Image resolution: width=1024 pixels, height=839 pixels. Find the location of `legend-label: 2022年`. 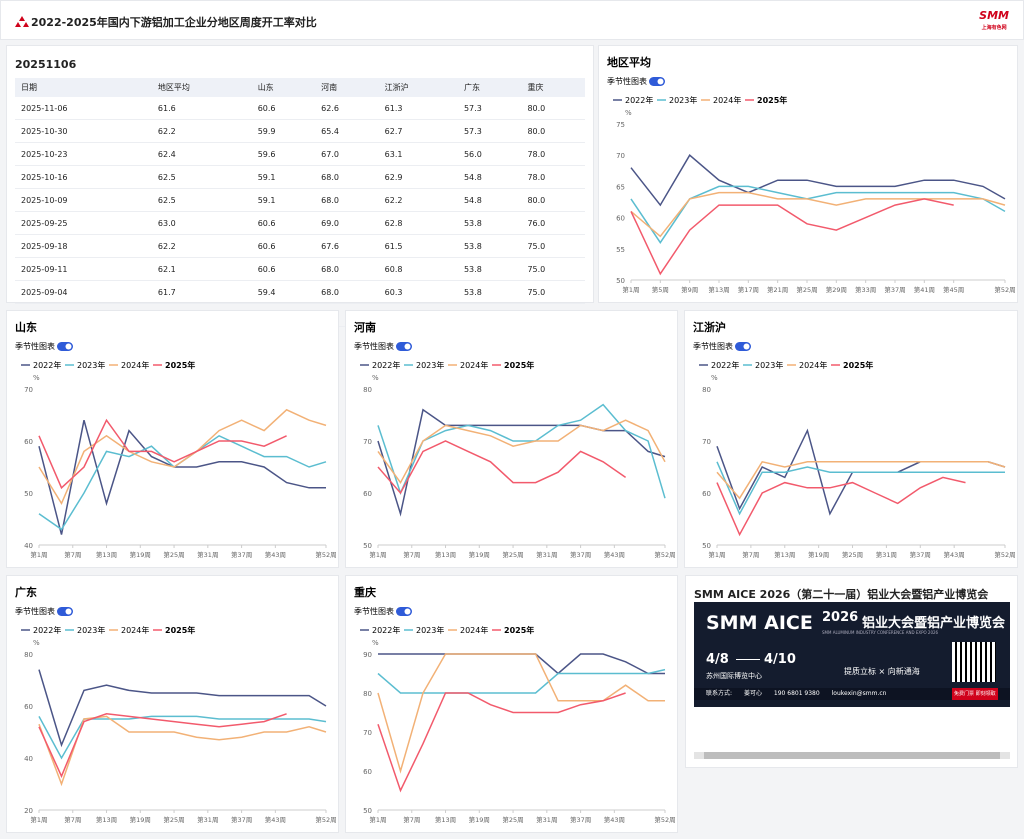

legend-label: 2022年 is located at coordinates (47, 365).